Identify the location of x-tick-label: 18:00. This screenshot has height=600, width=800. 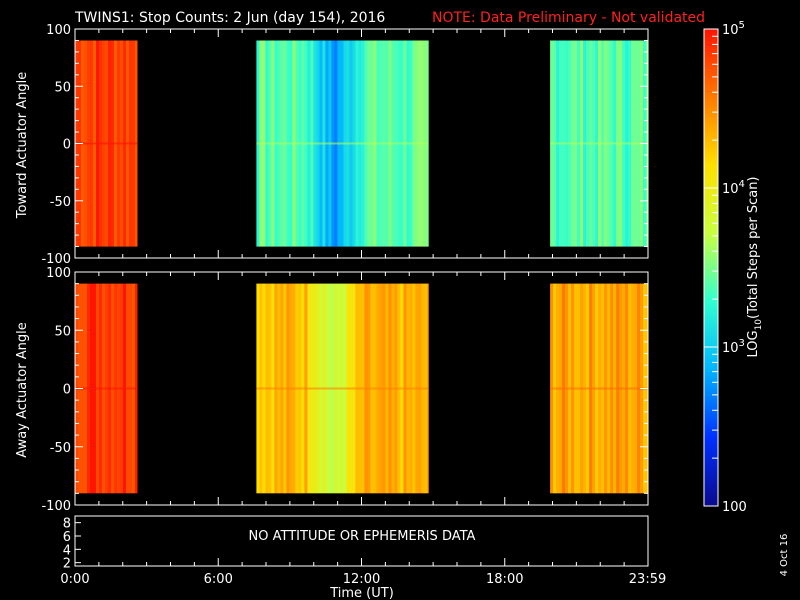
(504, 579).